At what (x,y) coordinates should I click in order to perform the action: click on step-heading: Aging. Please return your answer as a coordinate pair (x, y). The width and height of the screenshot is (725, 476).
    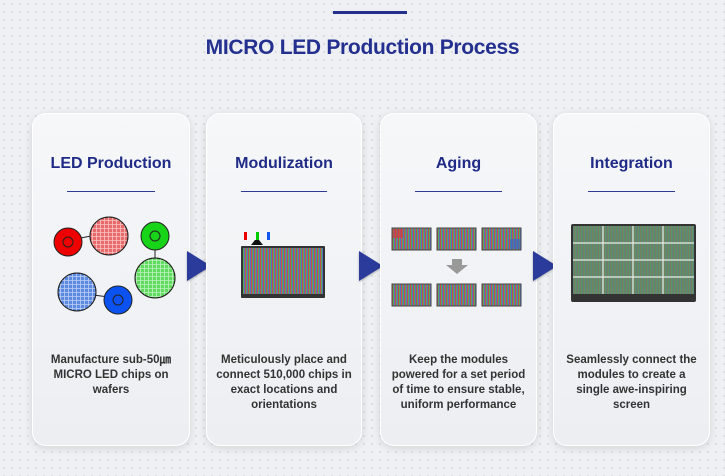
    Looking at the image, I should click on (458, 163).